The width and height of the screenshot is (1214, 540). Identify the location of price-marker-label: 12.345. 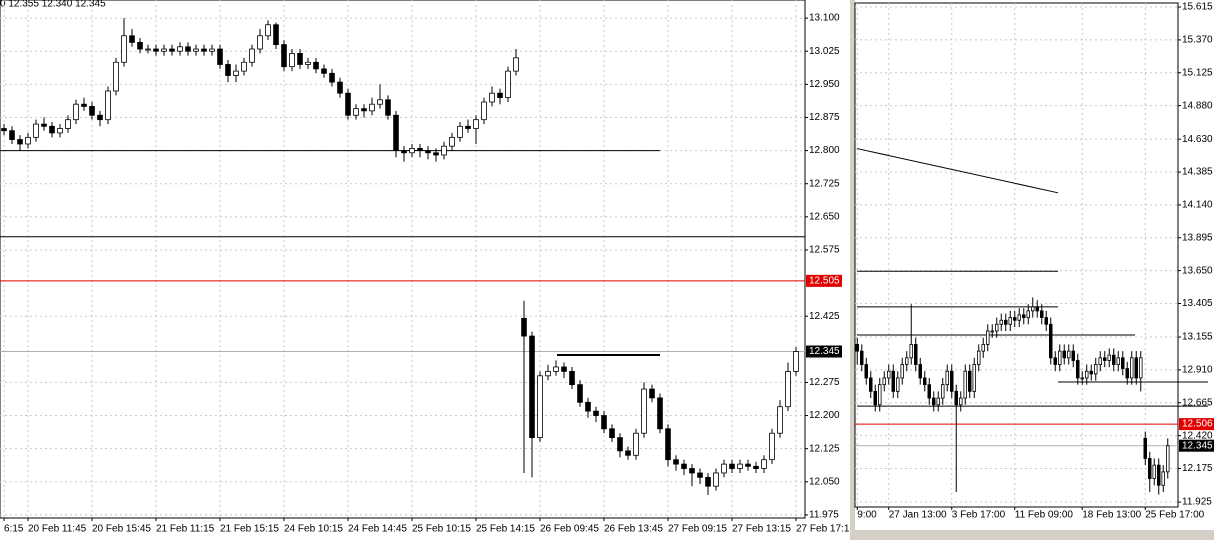
(1197, 445).